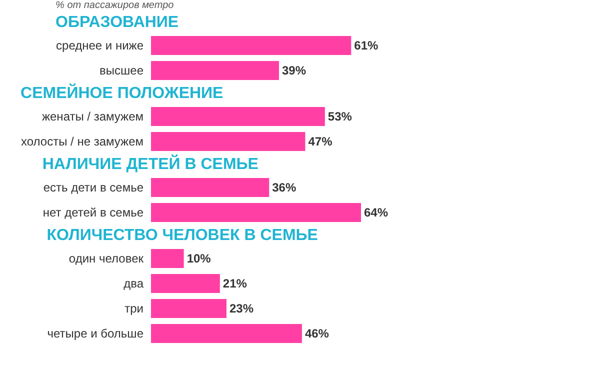 This screenshot has width=600, height=377. I want to click on y-tick-label: высшее, so click(122, 71).